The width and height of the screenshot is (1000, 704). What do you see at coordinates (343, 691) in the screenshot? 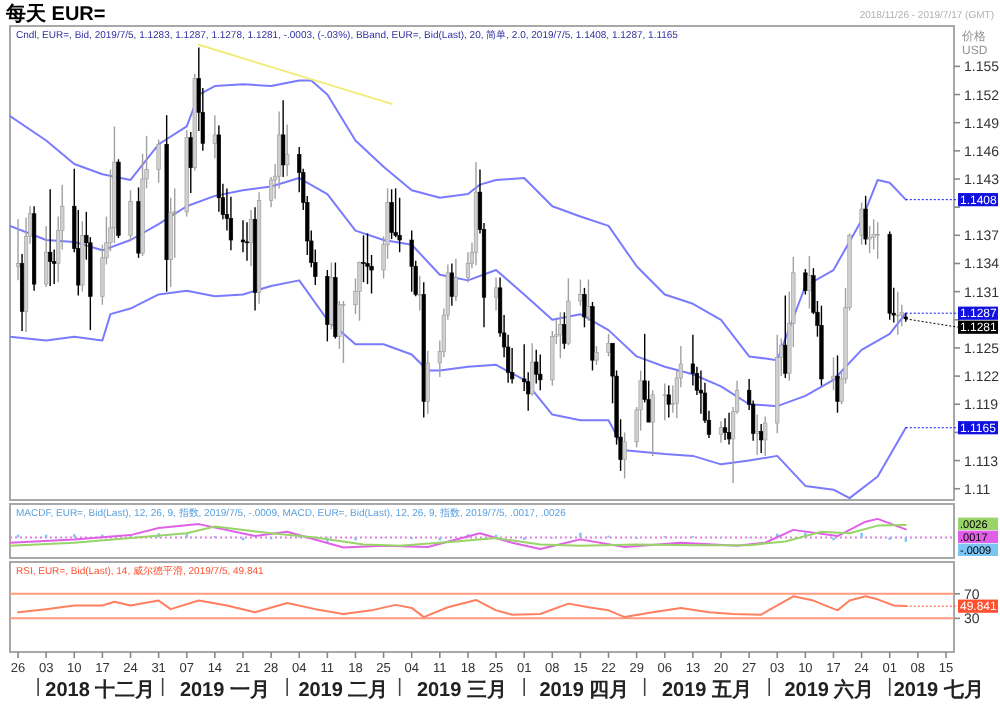
I see `text: 2019 二月` at bounding box center [343, 691].